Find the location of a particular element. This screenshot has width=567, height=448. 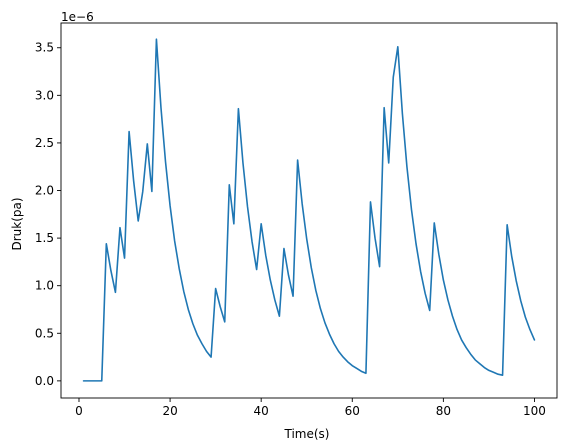

y-offset-label: 1e−6 is located at coordinates (77, 17).